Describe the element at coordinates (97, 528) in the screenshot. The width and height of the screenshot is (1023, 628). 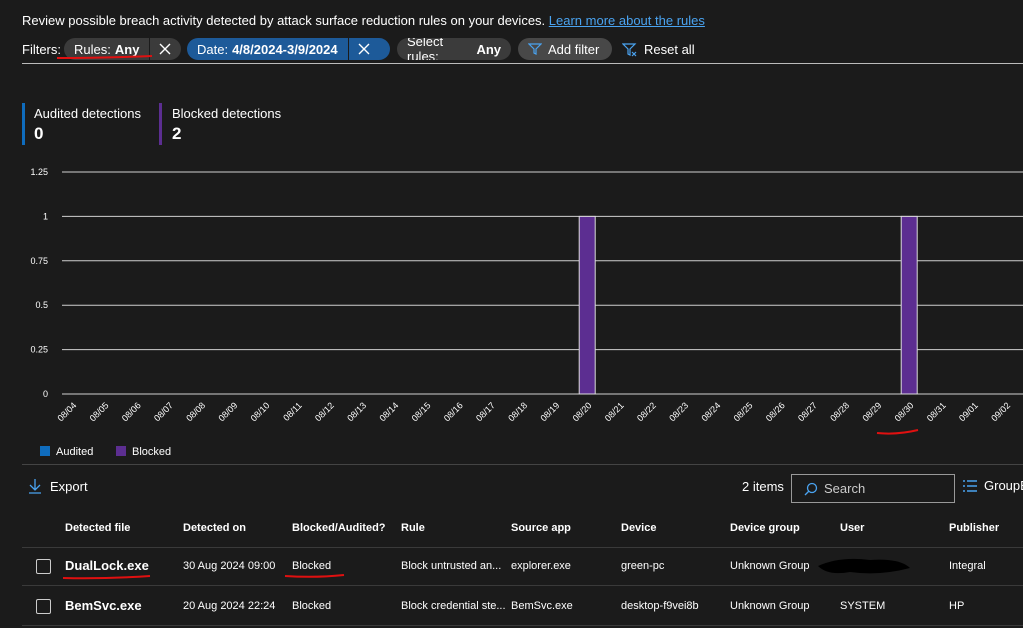
I see `column-header: Detected file` at that location.